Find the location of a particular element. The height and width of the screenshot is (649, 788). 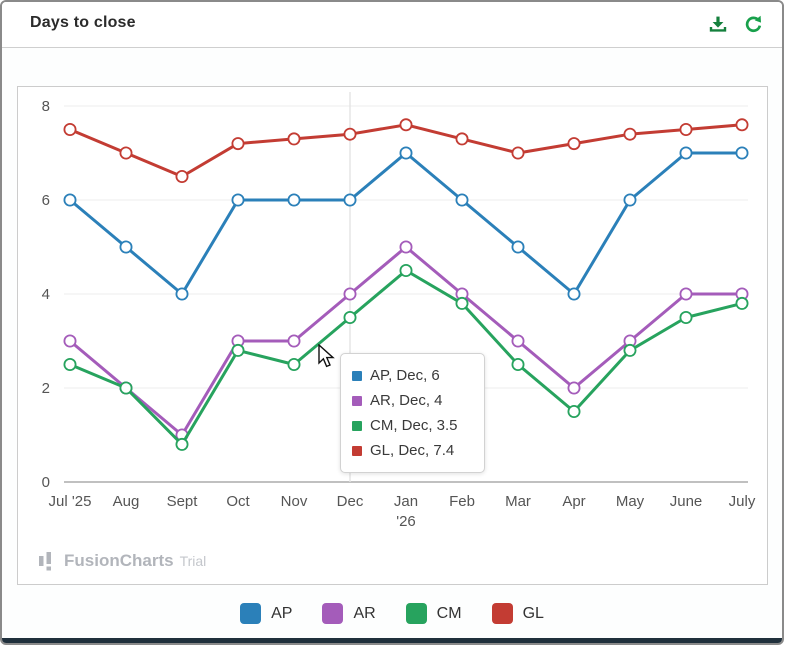

x-axis-tick-label: Jul '25 is located at coordinates (70, 501).